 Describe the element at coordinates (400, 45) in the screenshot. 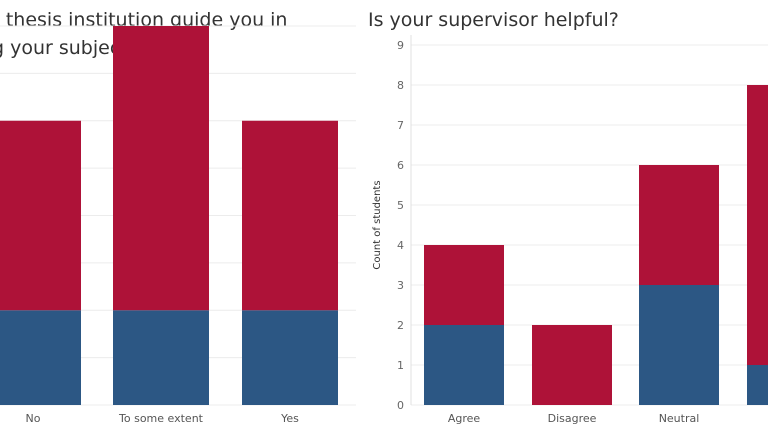

I see `y-tick-label: 9` at that location.